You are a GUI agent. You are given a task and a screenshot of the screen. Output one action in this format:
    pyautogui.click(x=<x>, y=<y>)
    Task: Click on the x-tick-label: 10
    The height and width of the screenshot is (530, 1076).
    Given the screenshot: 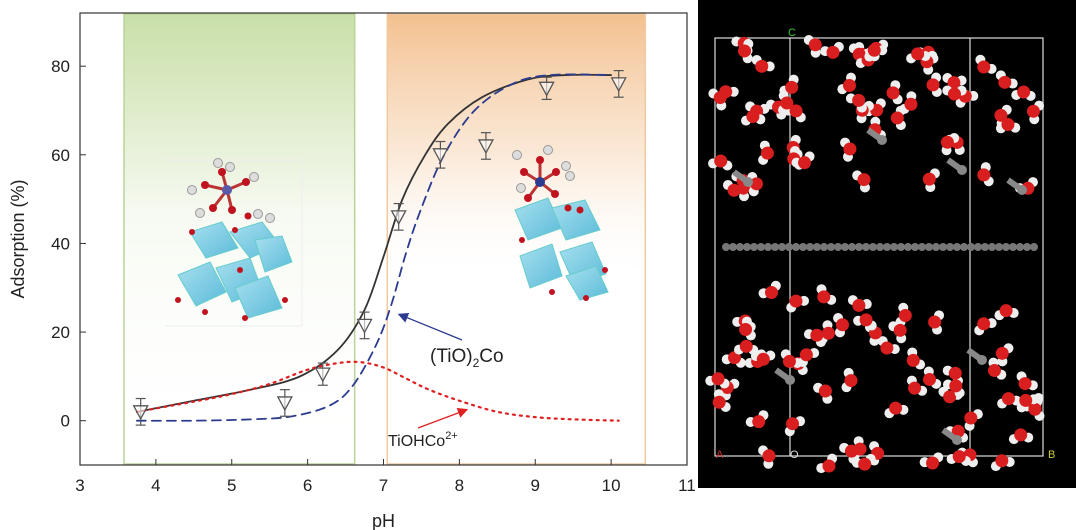 What is the action you would take?
    pyautogui.click(x=611, y=485)
    